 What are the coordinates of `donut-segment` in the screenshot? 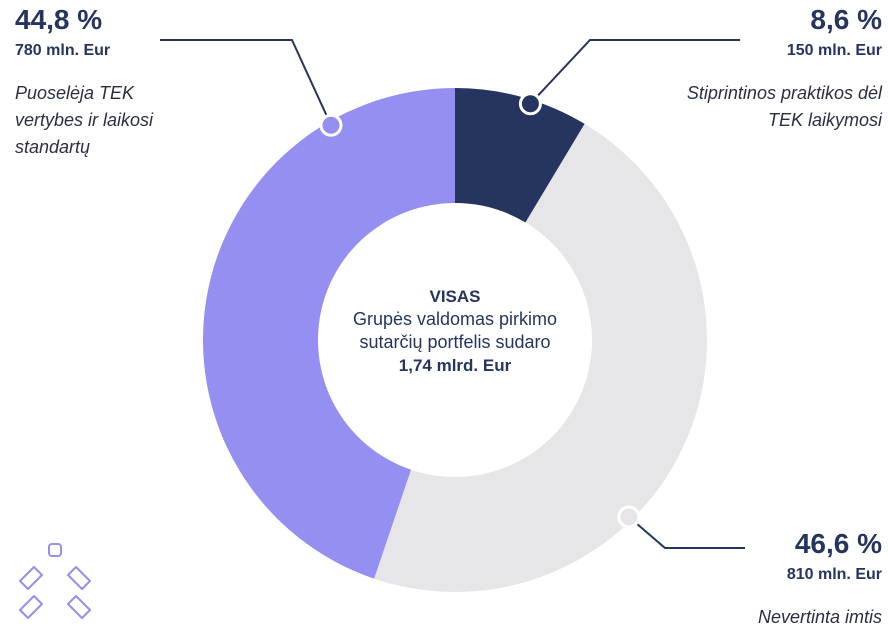 It's located at (520, 155).